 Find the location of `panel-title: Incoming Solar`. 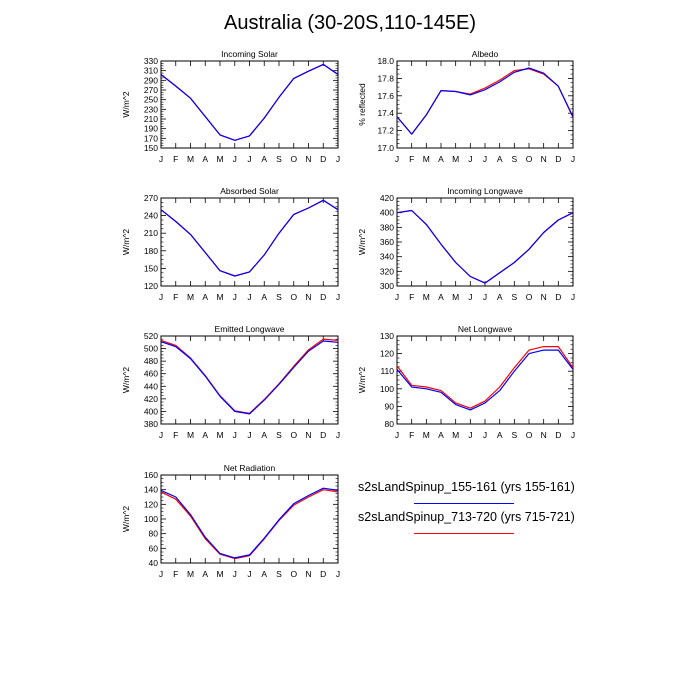

panel-title: Incoming Solar is located at coordinates (249, 54).